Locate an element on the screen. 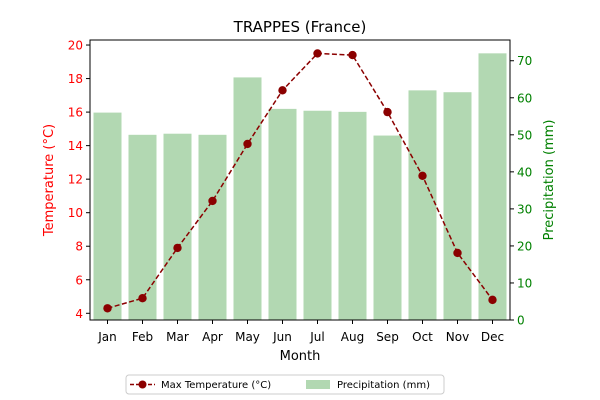  left-axis: 4 6 8 10 12 14 16 18 20 is located at coordinates (79, 180).